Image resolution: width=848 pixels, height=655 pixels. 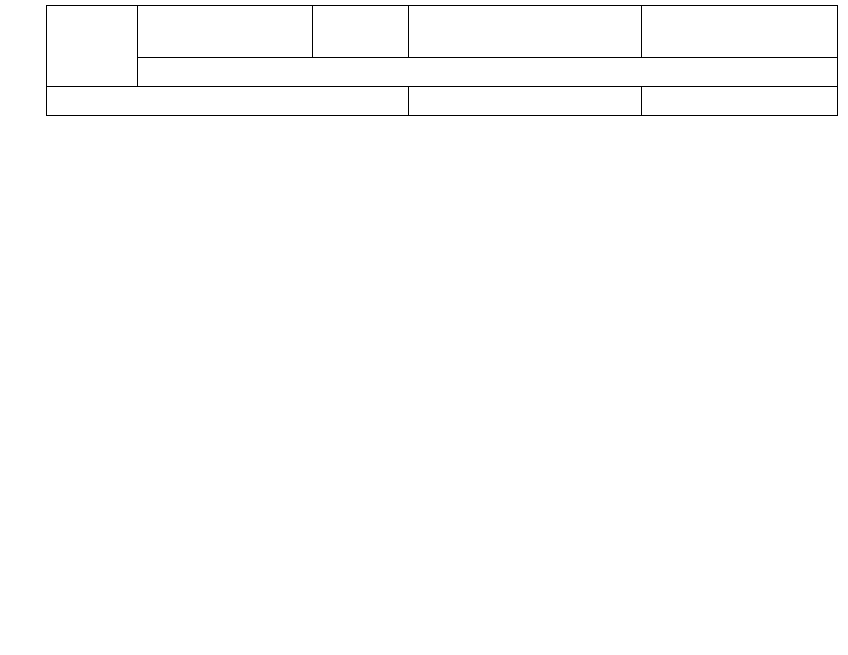 I want to click on col-header-customised-package, so click(x=225, y=31).